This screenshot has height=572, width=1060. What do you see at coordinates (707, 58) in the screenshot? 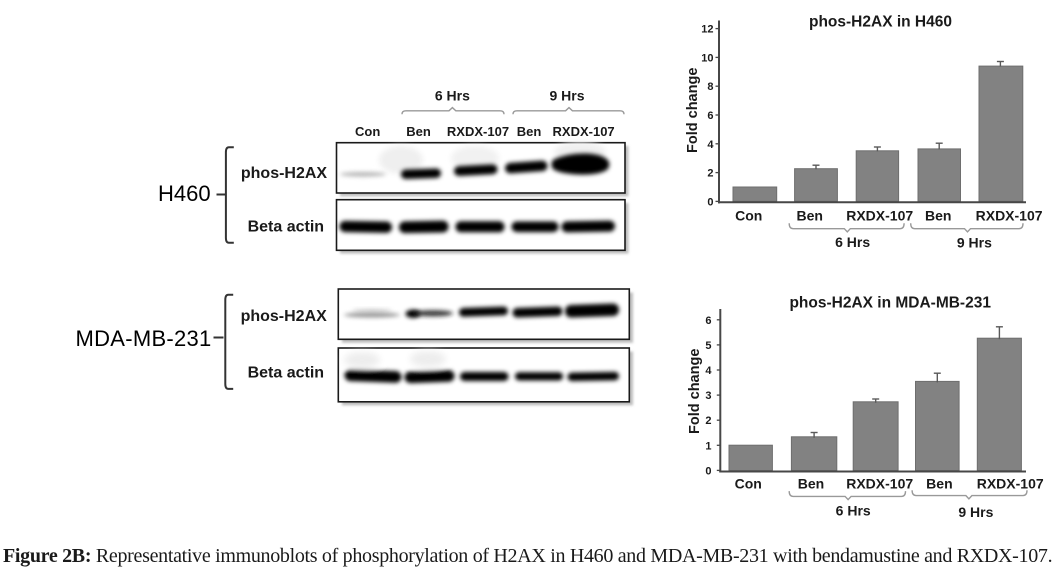
I see `svg-text: 10` at bounding box center [707, 58].